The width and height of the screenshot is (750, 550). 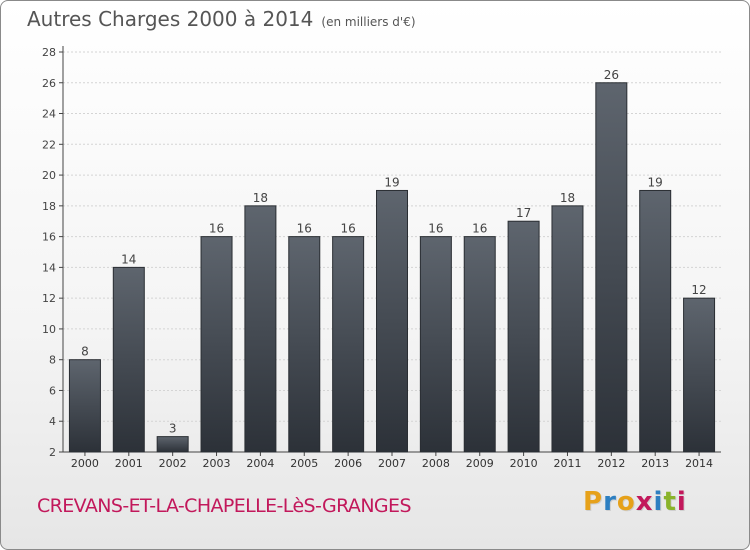 I want to click on y-tick-label: 22, so click(x=49, y=144).